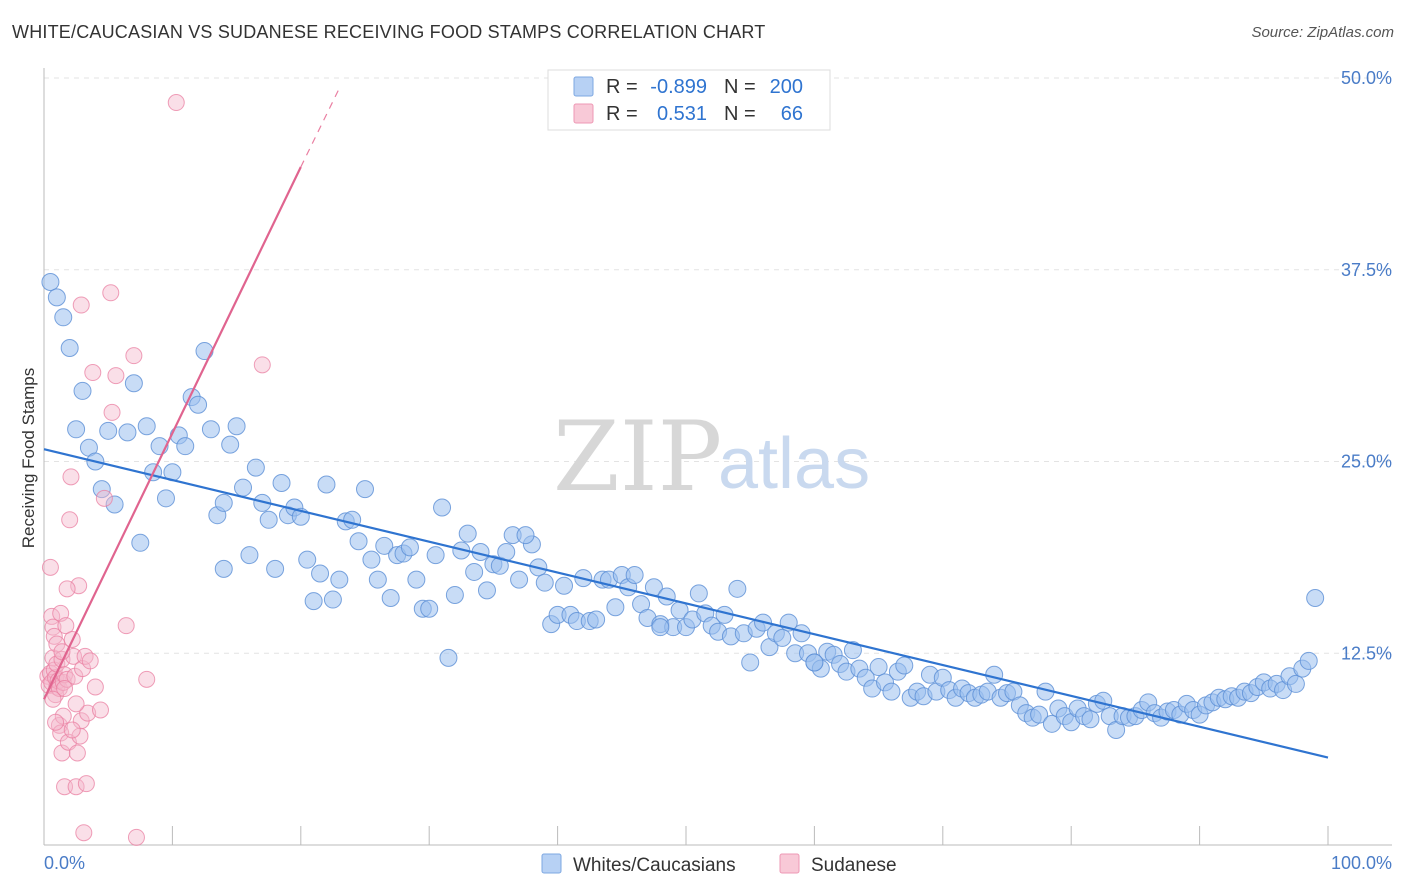 The height and width of the screenshot is (892, 1406). What do you see at coordinates (740, 87) in the screenshot?
I see `legend-n-label-whites: N =` at bounding box center [740, 87].